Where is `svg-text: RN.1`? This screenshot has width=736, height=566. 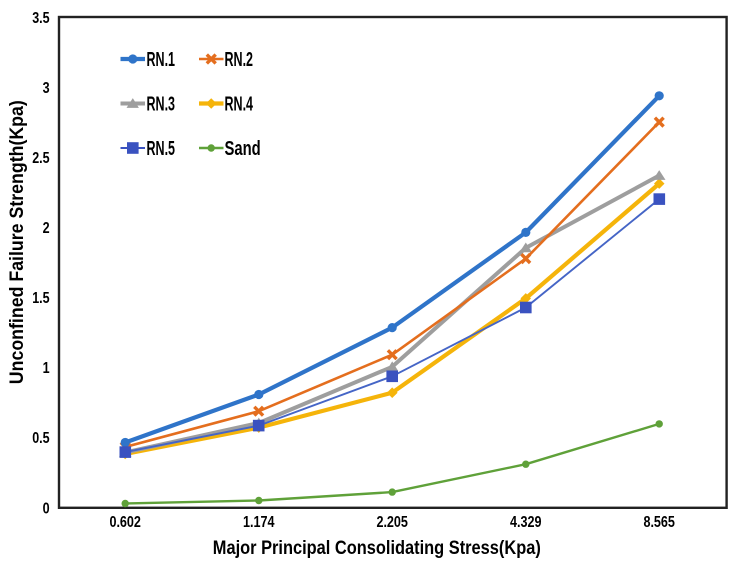 svg-text: RN.1 is located at coordinates (161, 60).